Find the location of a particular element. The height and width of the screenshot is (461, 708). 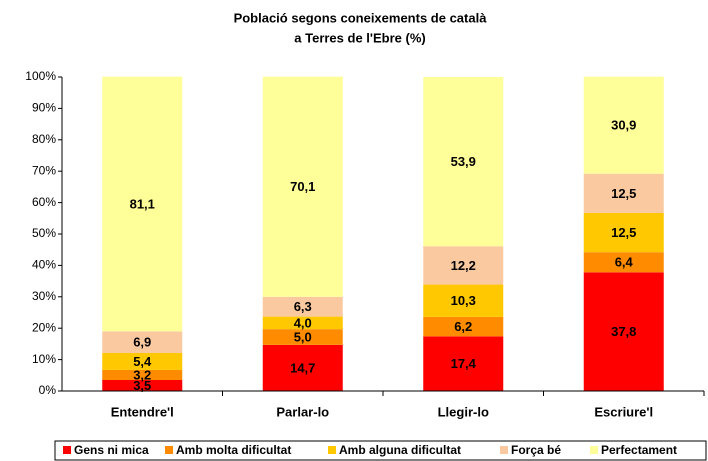

chart-title: Població segons coneixements de català is located at coordinates (361, 17).